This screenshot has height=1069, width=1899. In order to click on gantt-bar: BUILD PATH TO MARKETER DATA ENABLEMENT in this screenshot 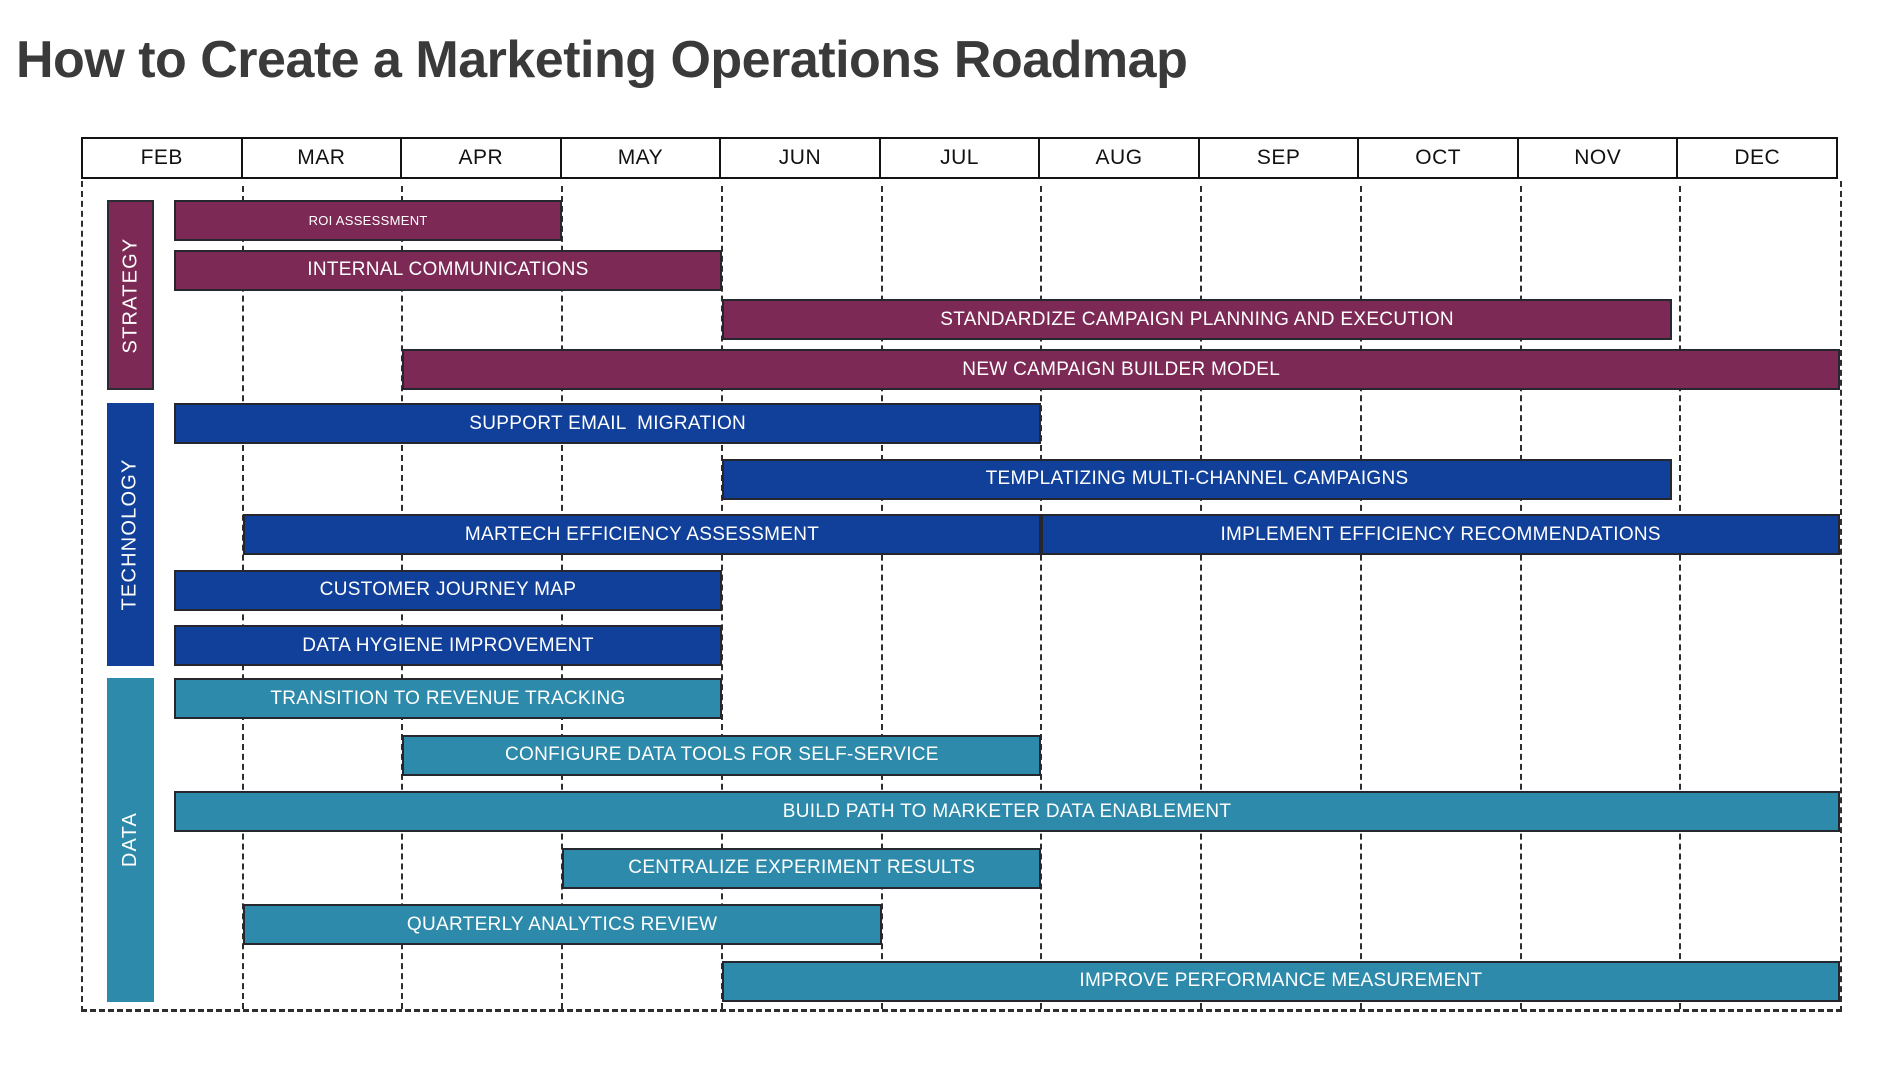, I will do `click(1007, 811)`.